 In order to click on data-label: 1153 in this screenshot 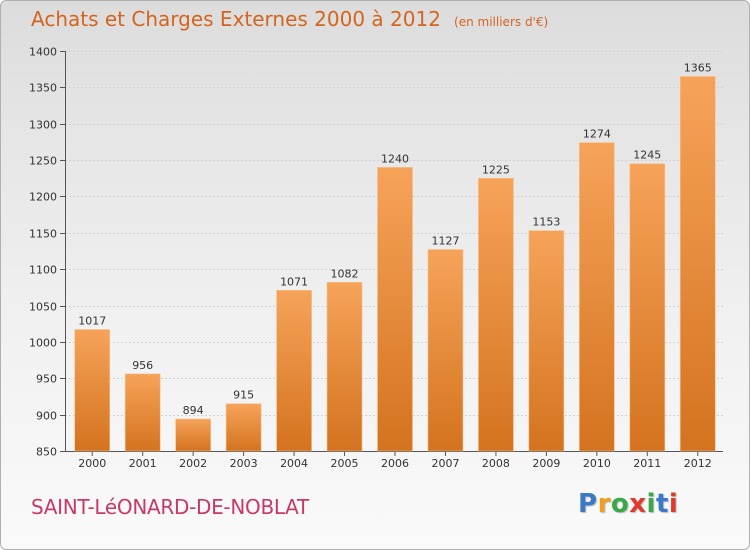, I will do `click(546, 222)`.